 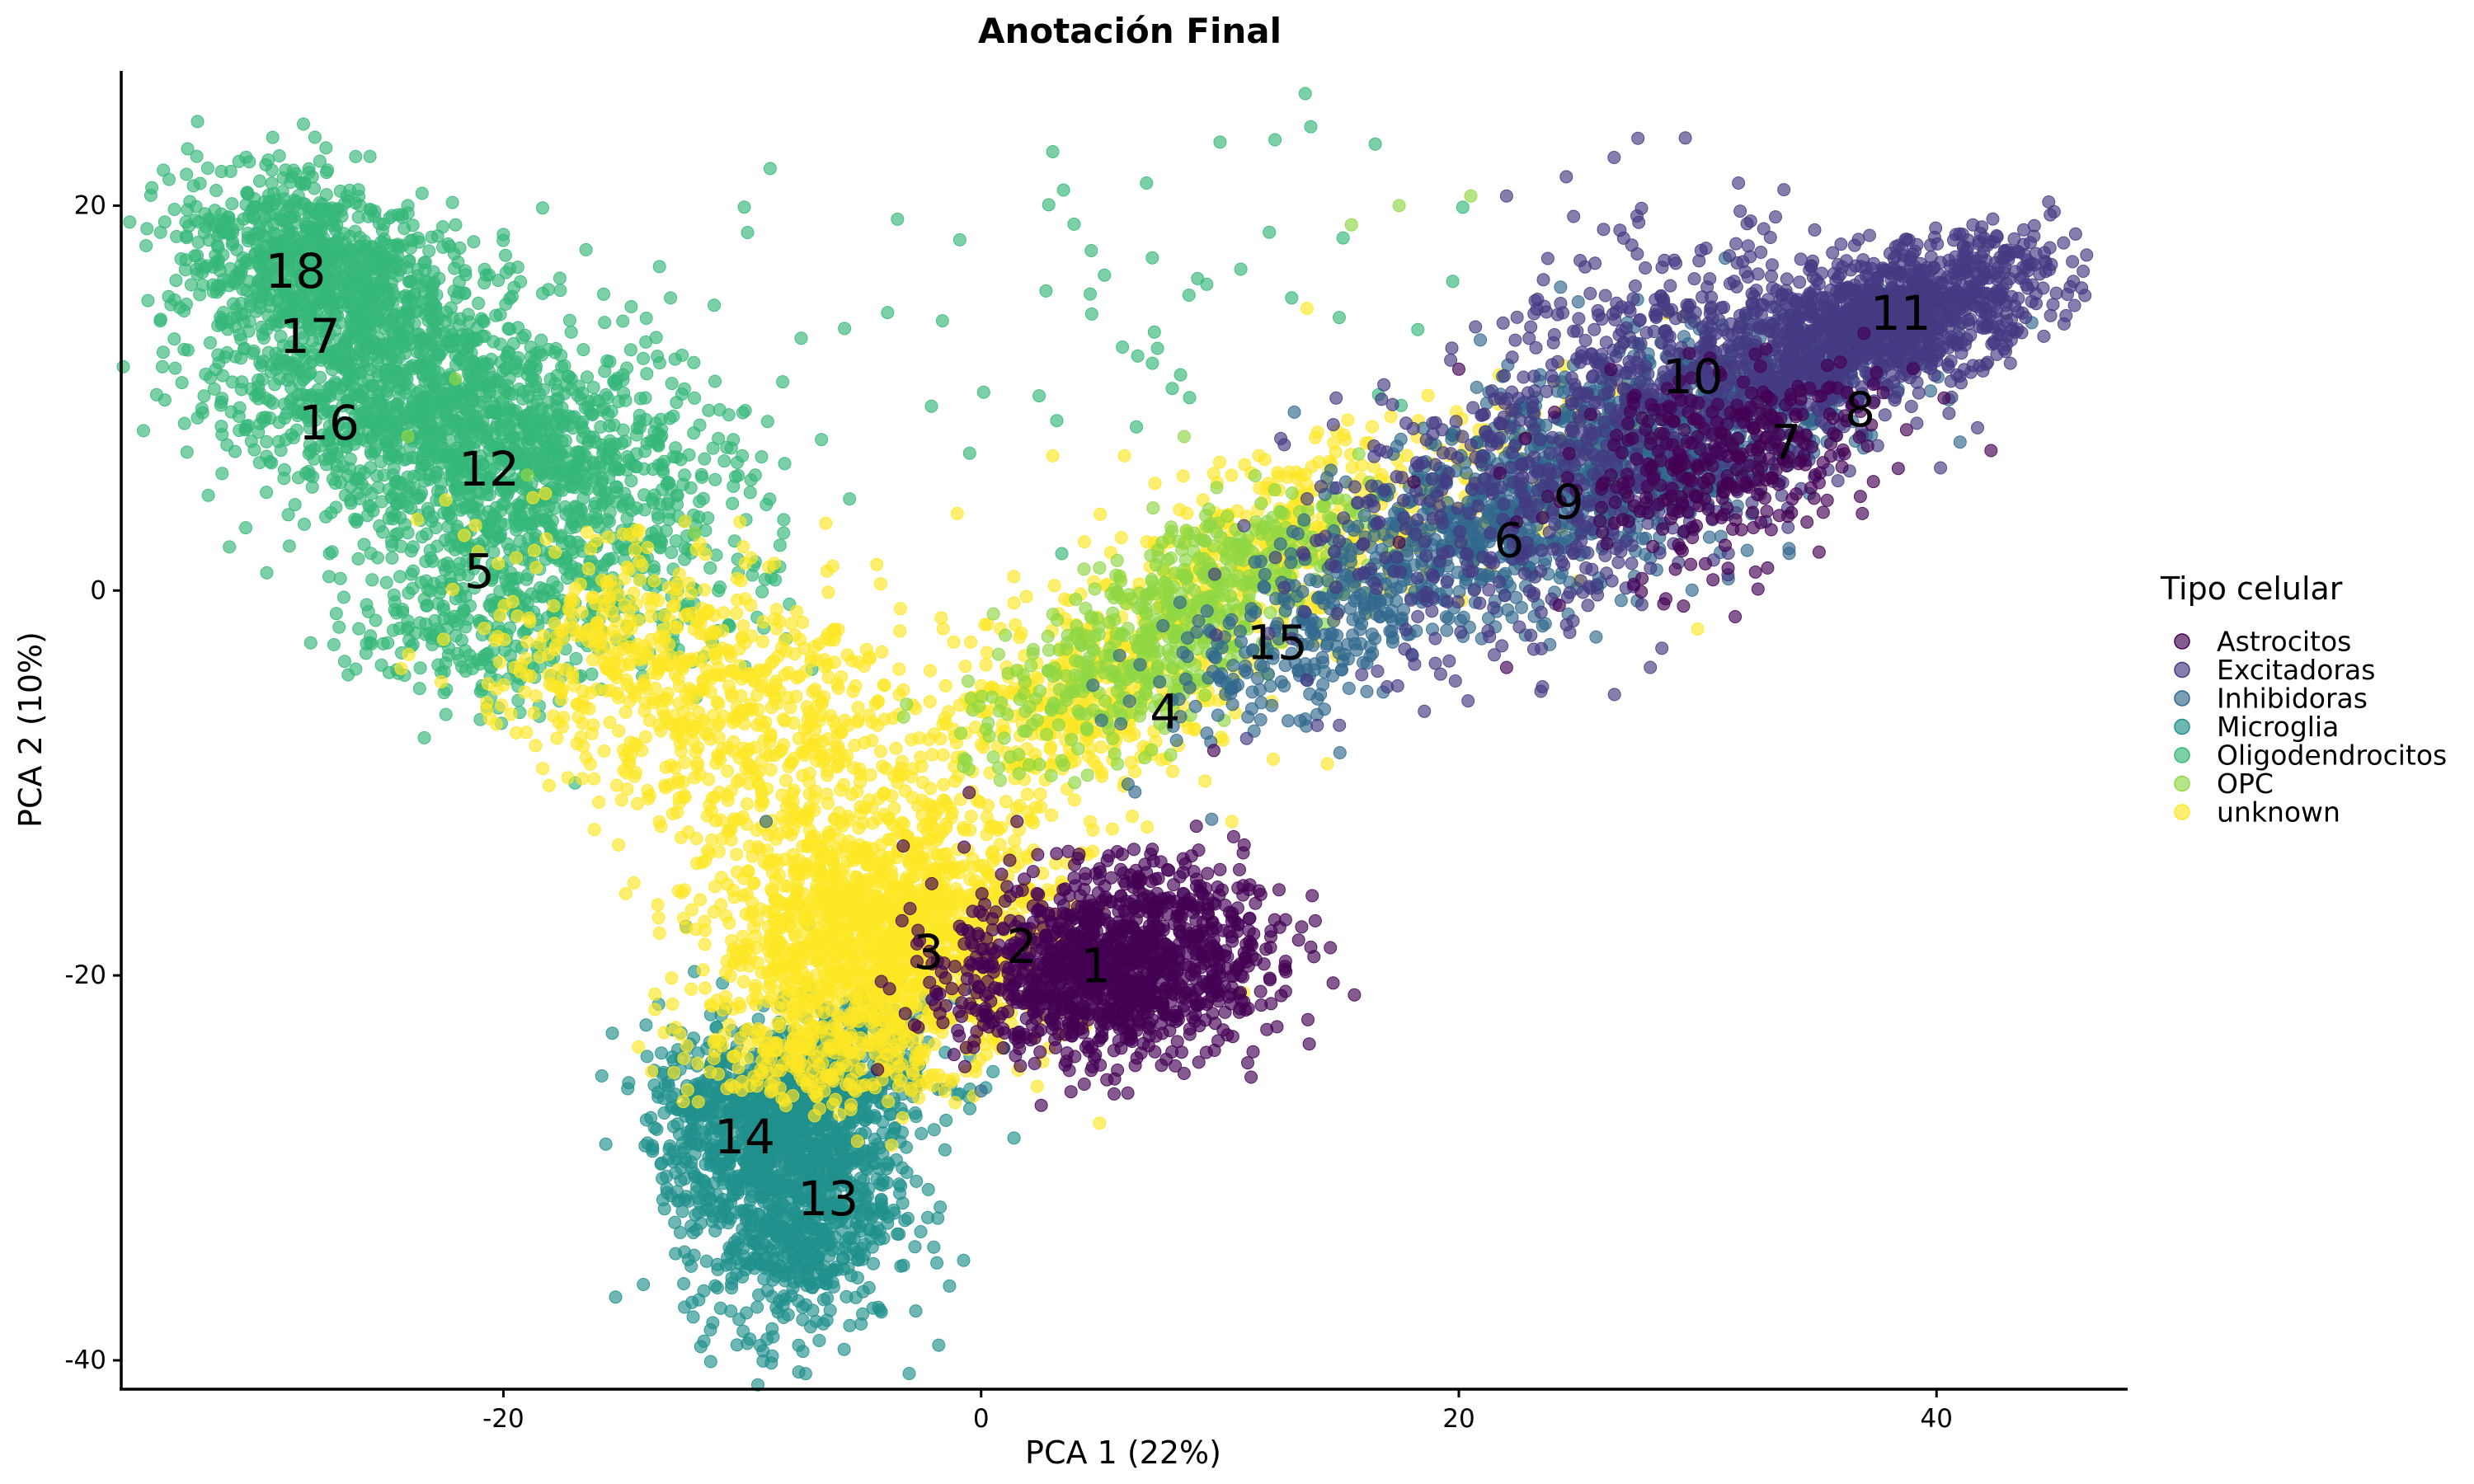 What do you see at coordinates (443, 247) in the screenshot?
I see `point-oligodendrocitos-2043` at bounding box center [443, 247].